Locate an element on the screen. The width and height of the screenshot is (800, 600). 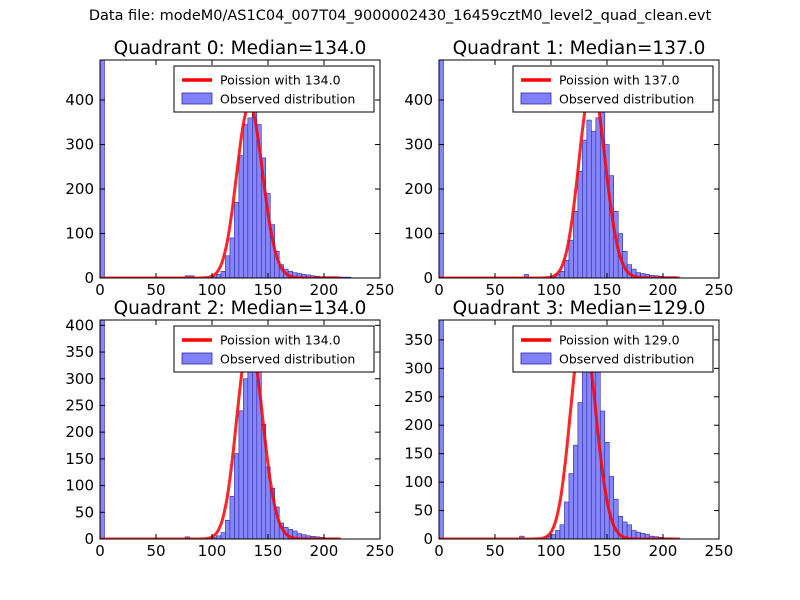
legend: Poission with 129.0 Observed distribution is located at coordinates (613, 349).